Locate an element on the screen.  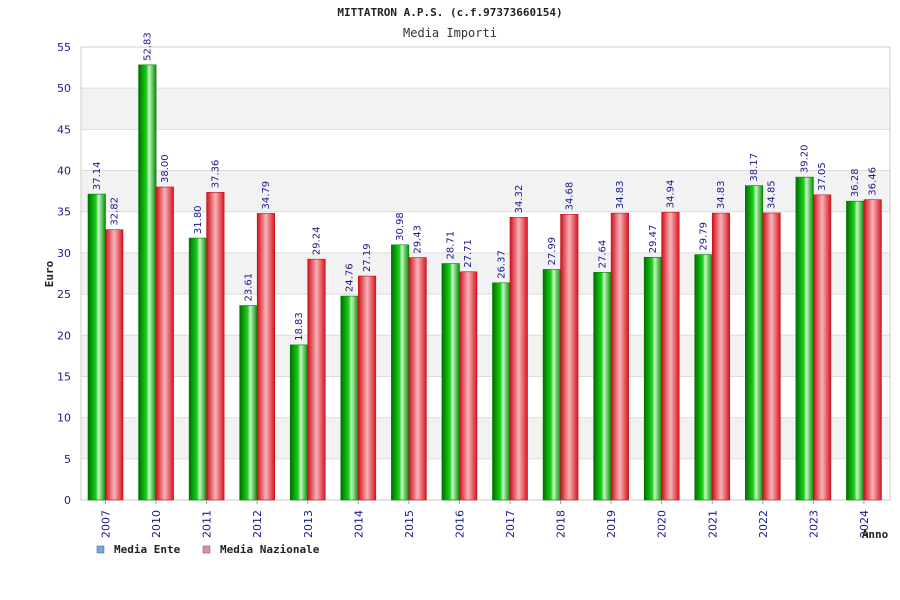
data-label: 38.17 is located at coordinates (754, 167).